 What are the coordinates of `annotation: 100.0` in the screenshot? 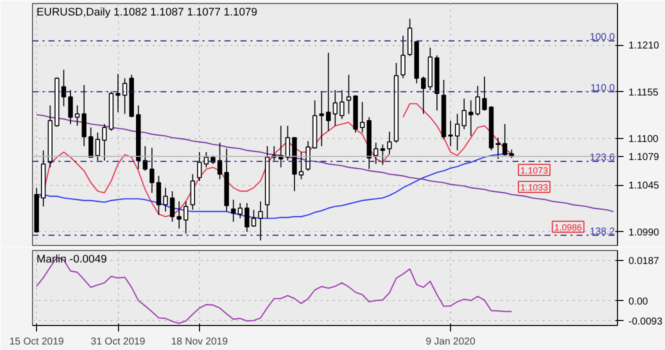 It's located at (603, 37).